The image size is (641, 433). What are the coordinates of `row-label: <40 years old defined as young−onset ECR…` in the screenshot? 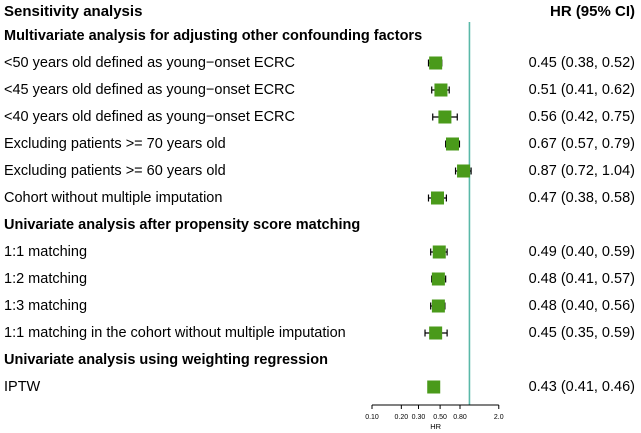 It's located at (149, 117).